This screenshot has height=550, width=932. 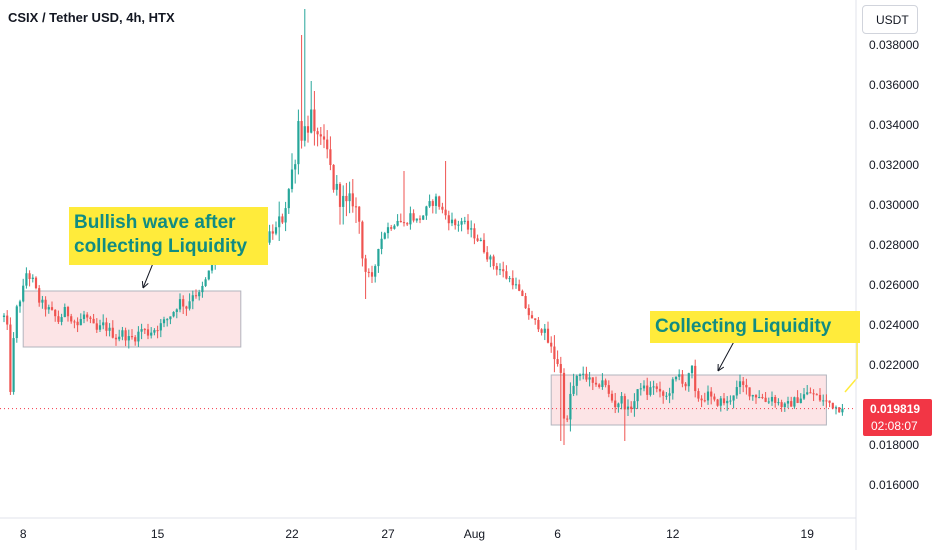 I want to click on y-tick-label: 0.022000, so click(x=894, y=365).